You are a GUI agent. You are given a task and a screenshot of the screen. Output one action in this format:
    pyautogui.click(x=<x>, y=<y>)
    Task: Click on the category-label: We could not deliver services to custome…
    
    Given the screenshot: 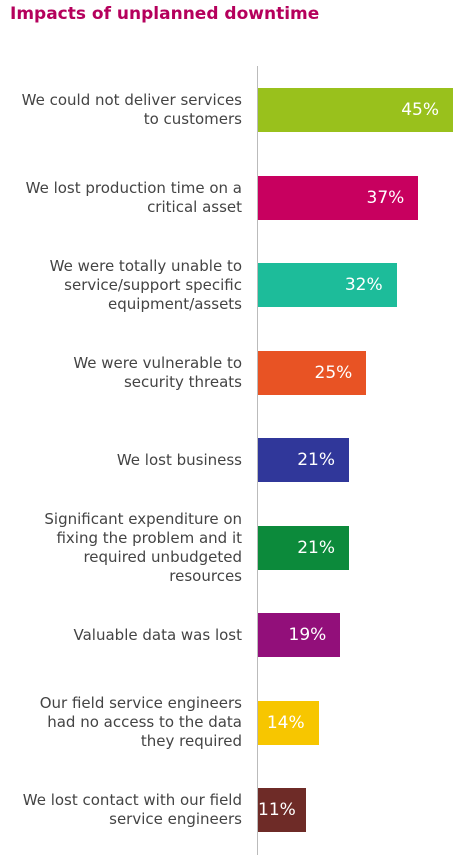 What is the action you would take?
    pyautogui.click(x=131, y=109)
    